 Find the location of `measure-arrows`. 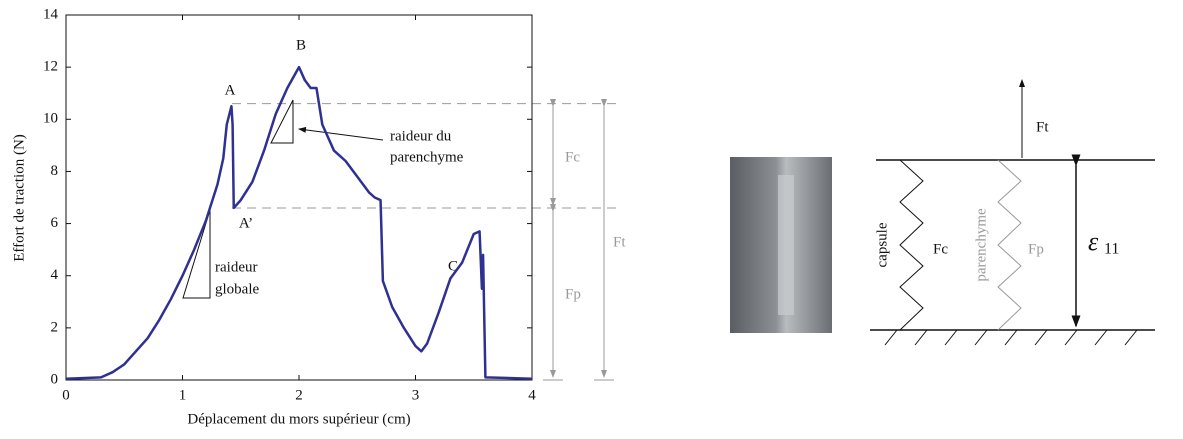

measure-arrows is located at coordinates (578, 240).